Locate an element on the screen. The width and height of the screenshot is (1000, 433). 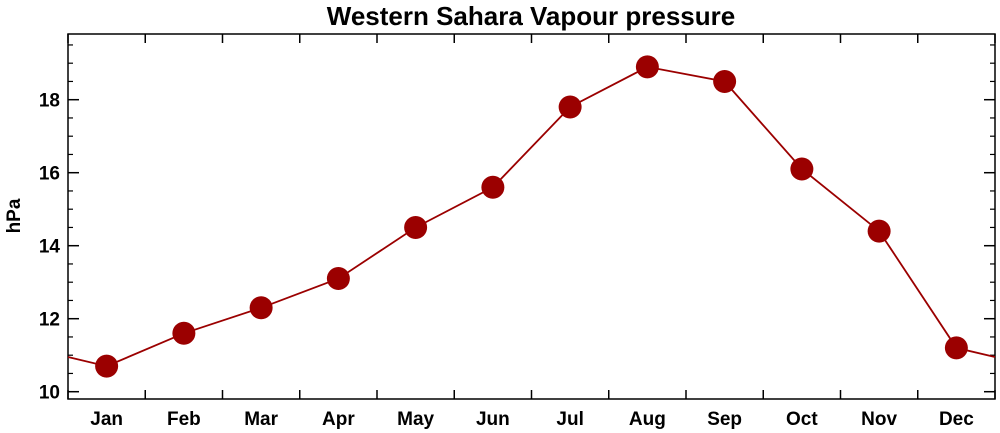
data-point-may is located at coordinates (416, 227).